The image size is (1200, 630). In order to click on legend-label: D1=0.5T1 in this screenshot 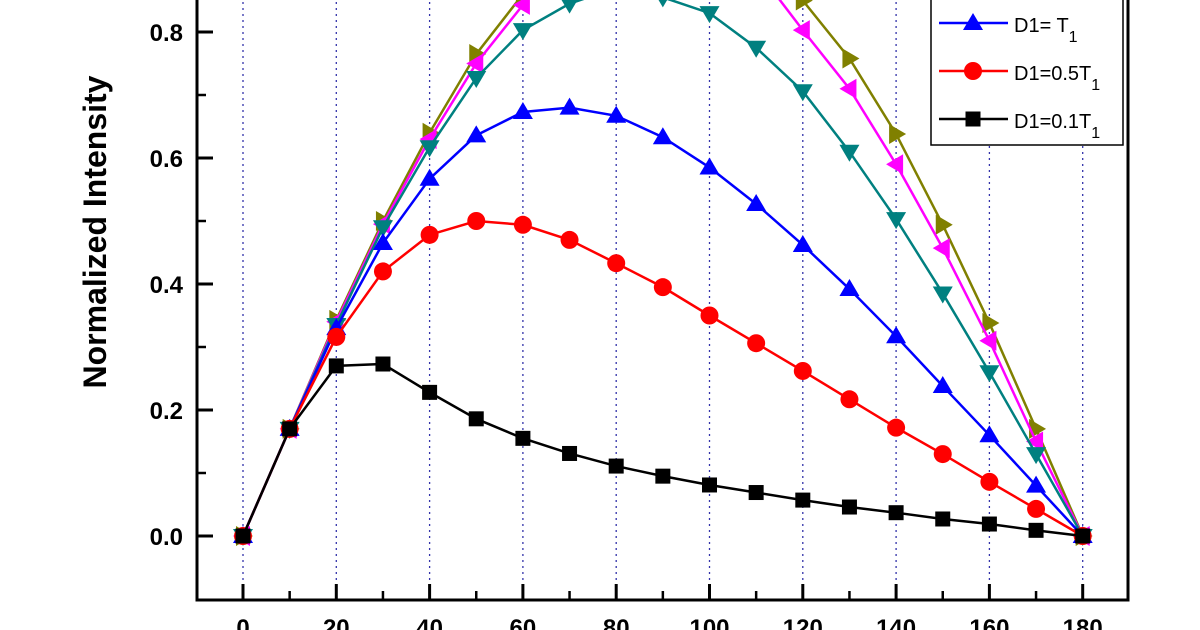, I will do `click(1057, 78)`.